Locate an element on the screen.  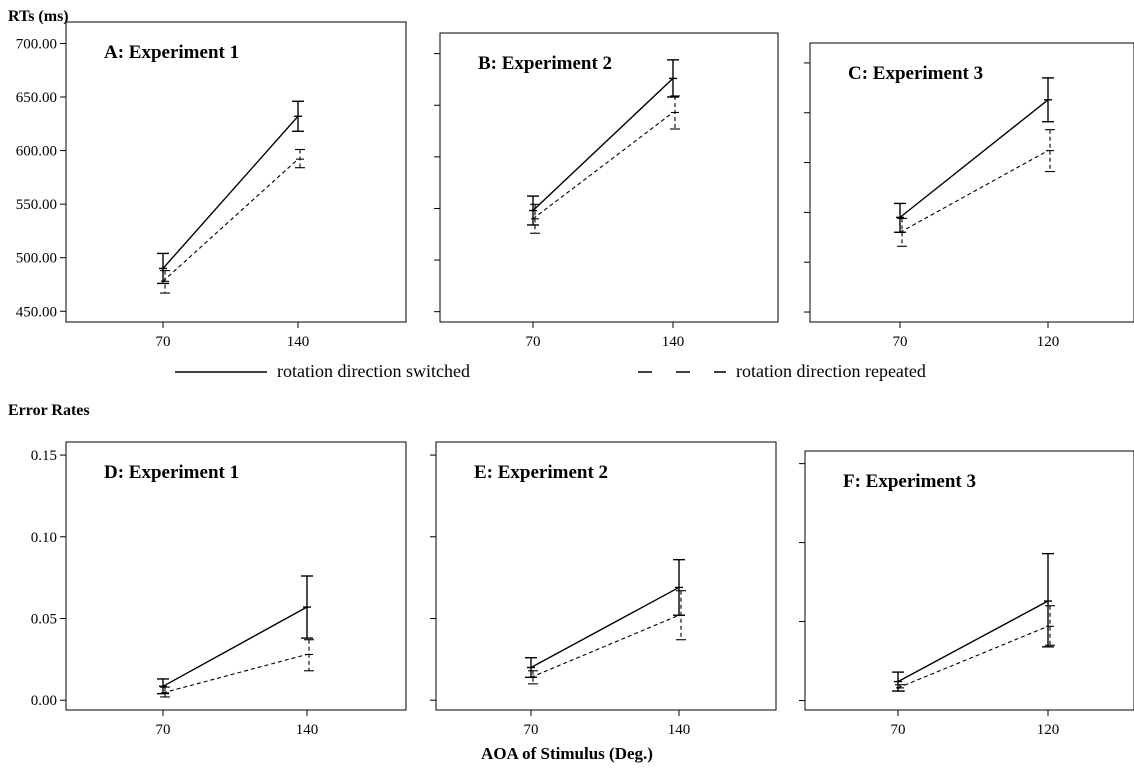
panel-title: B: Experiment 2 is located at coordinates (545, 63).